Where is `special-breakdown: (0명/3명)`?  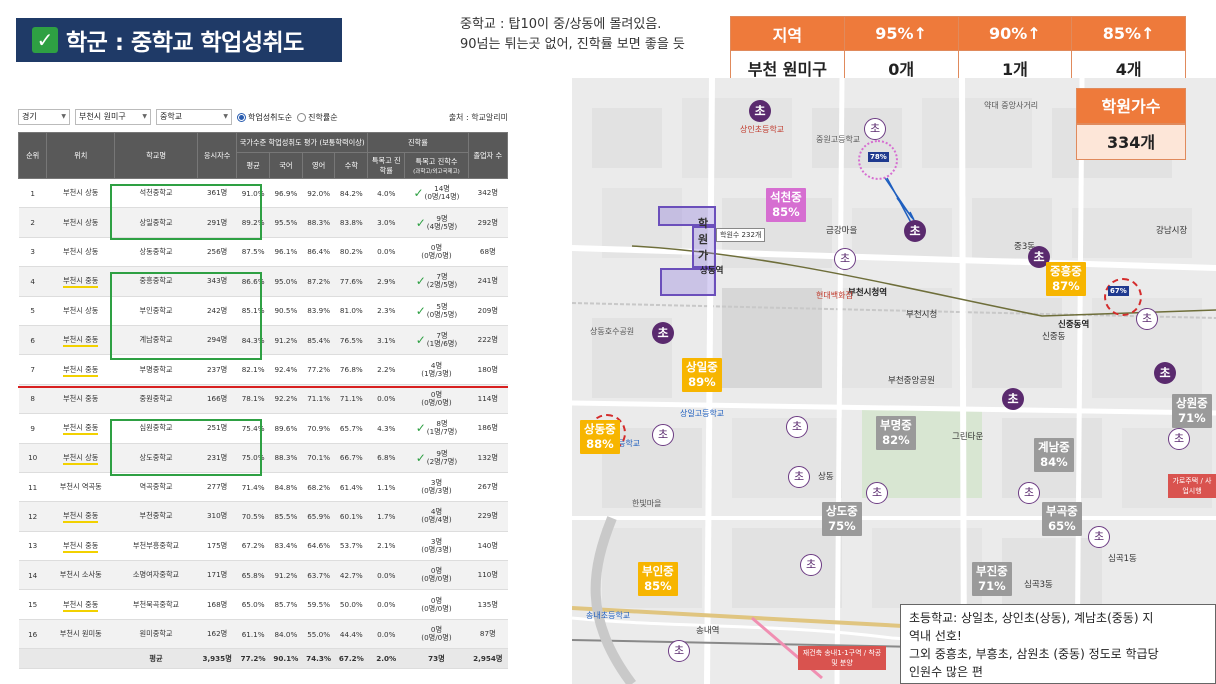 special-breakdown: (0명/3명) is located at coordinates (436, 549).